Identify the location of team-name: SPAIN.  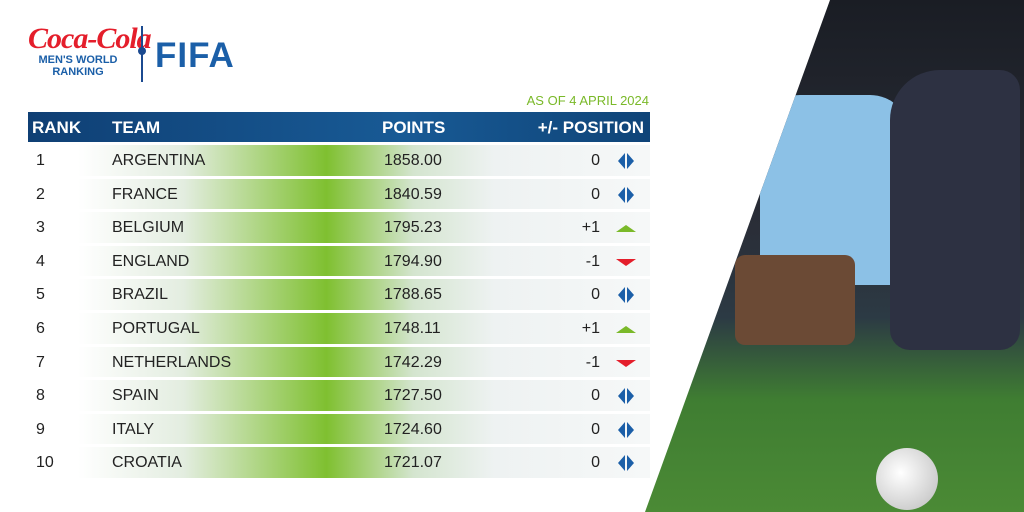
(135, 396).